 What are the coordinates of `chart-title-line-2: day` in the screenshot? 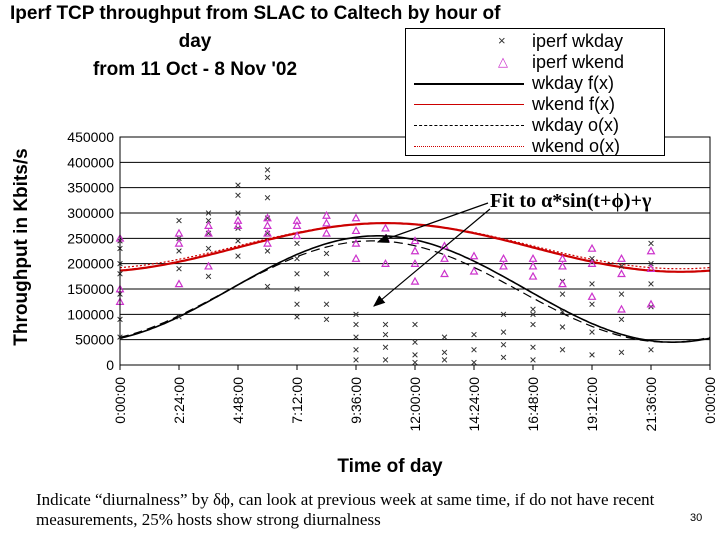 It's located at (195, 41).